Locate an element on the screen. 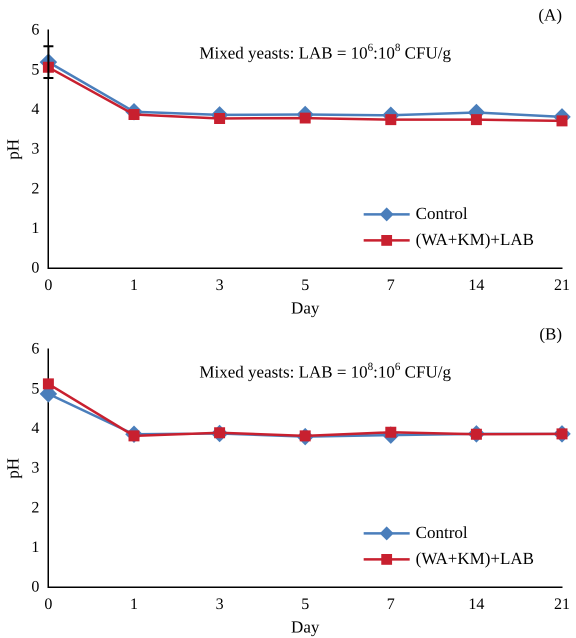 The image size is (576, 638). chart-title: (B) is located at coordinates (550, 334).